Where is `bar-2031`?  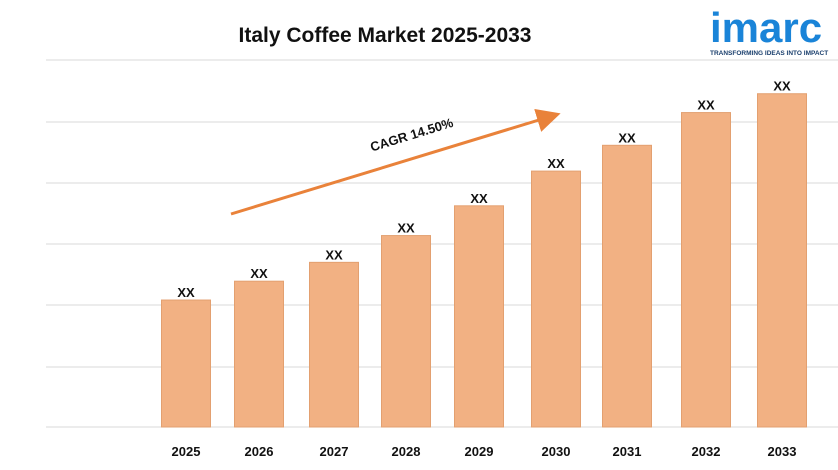
bar-2031 is located at coordinates (627, 286).